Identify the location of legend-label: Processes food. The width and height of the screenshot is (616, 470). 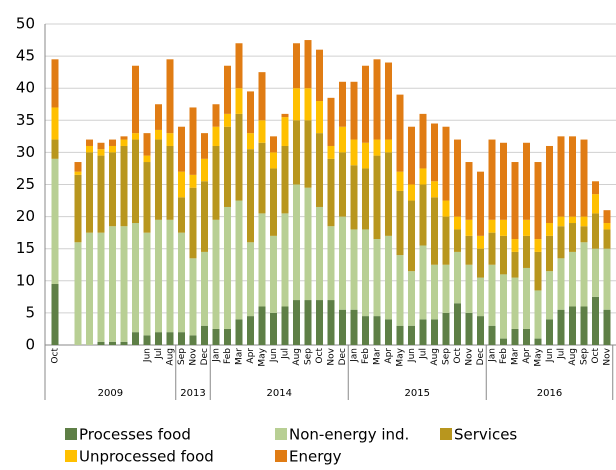
(135, 435).